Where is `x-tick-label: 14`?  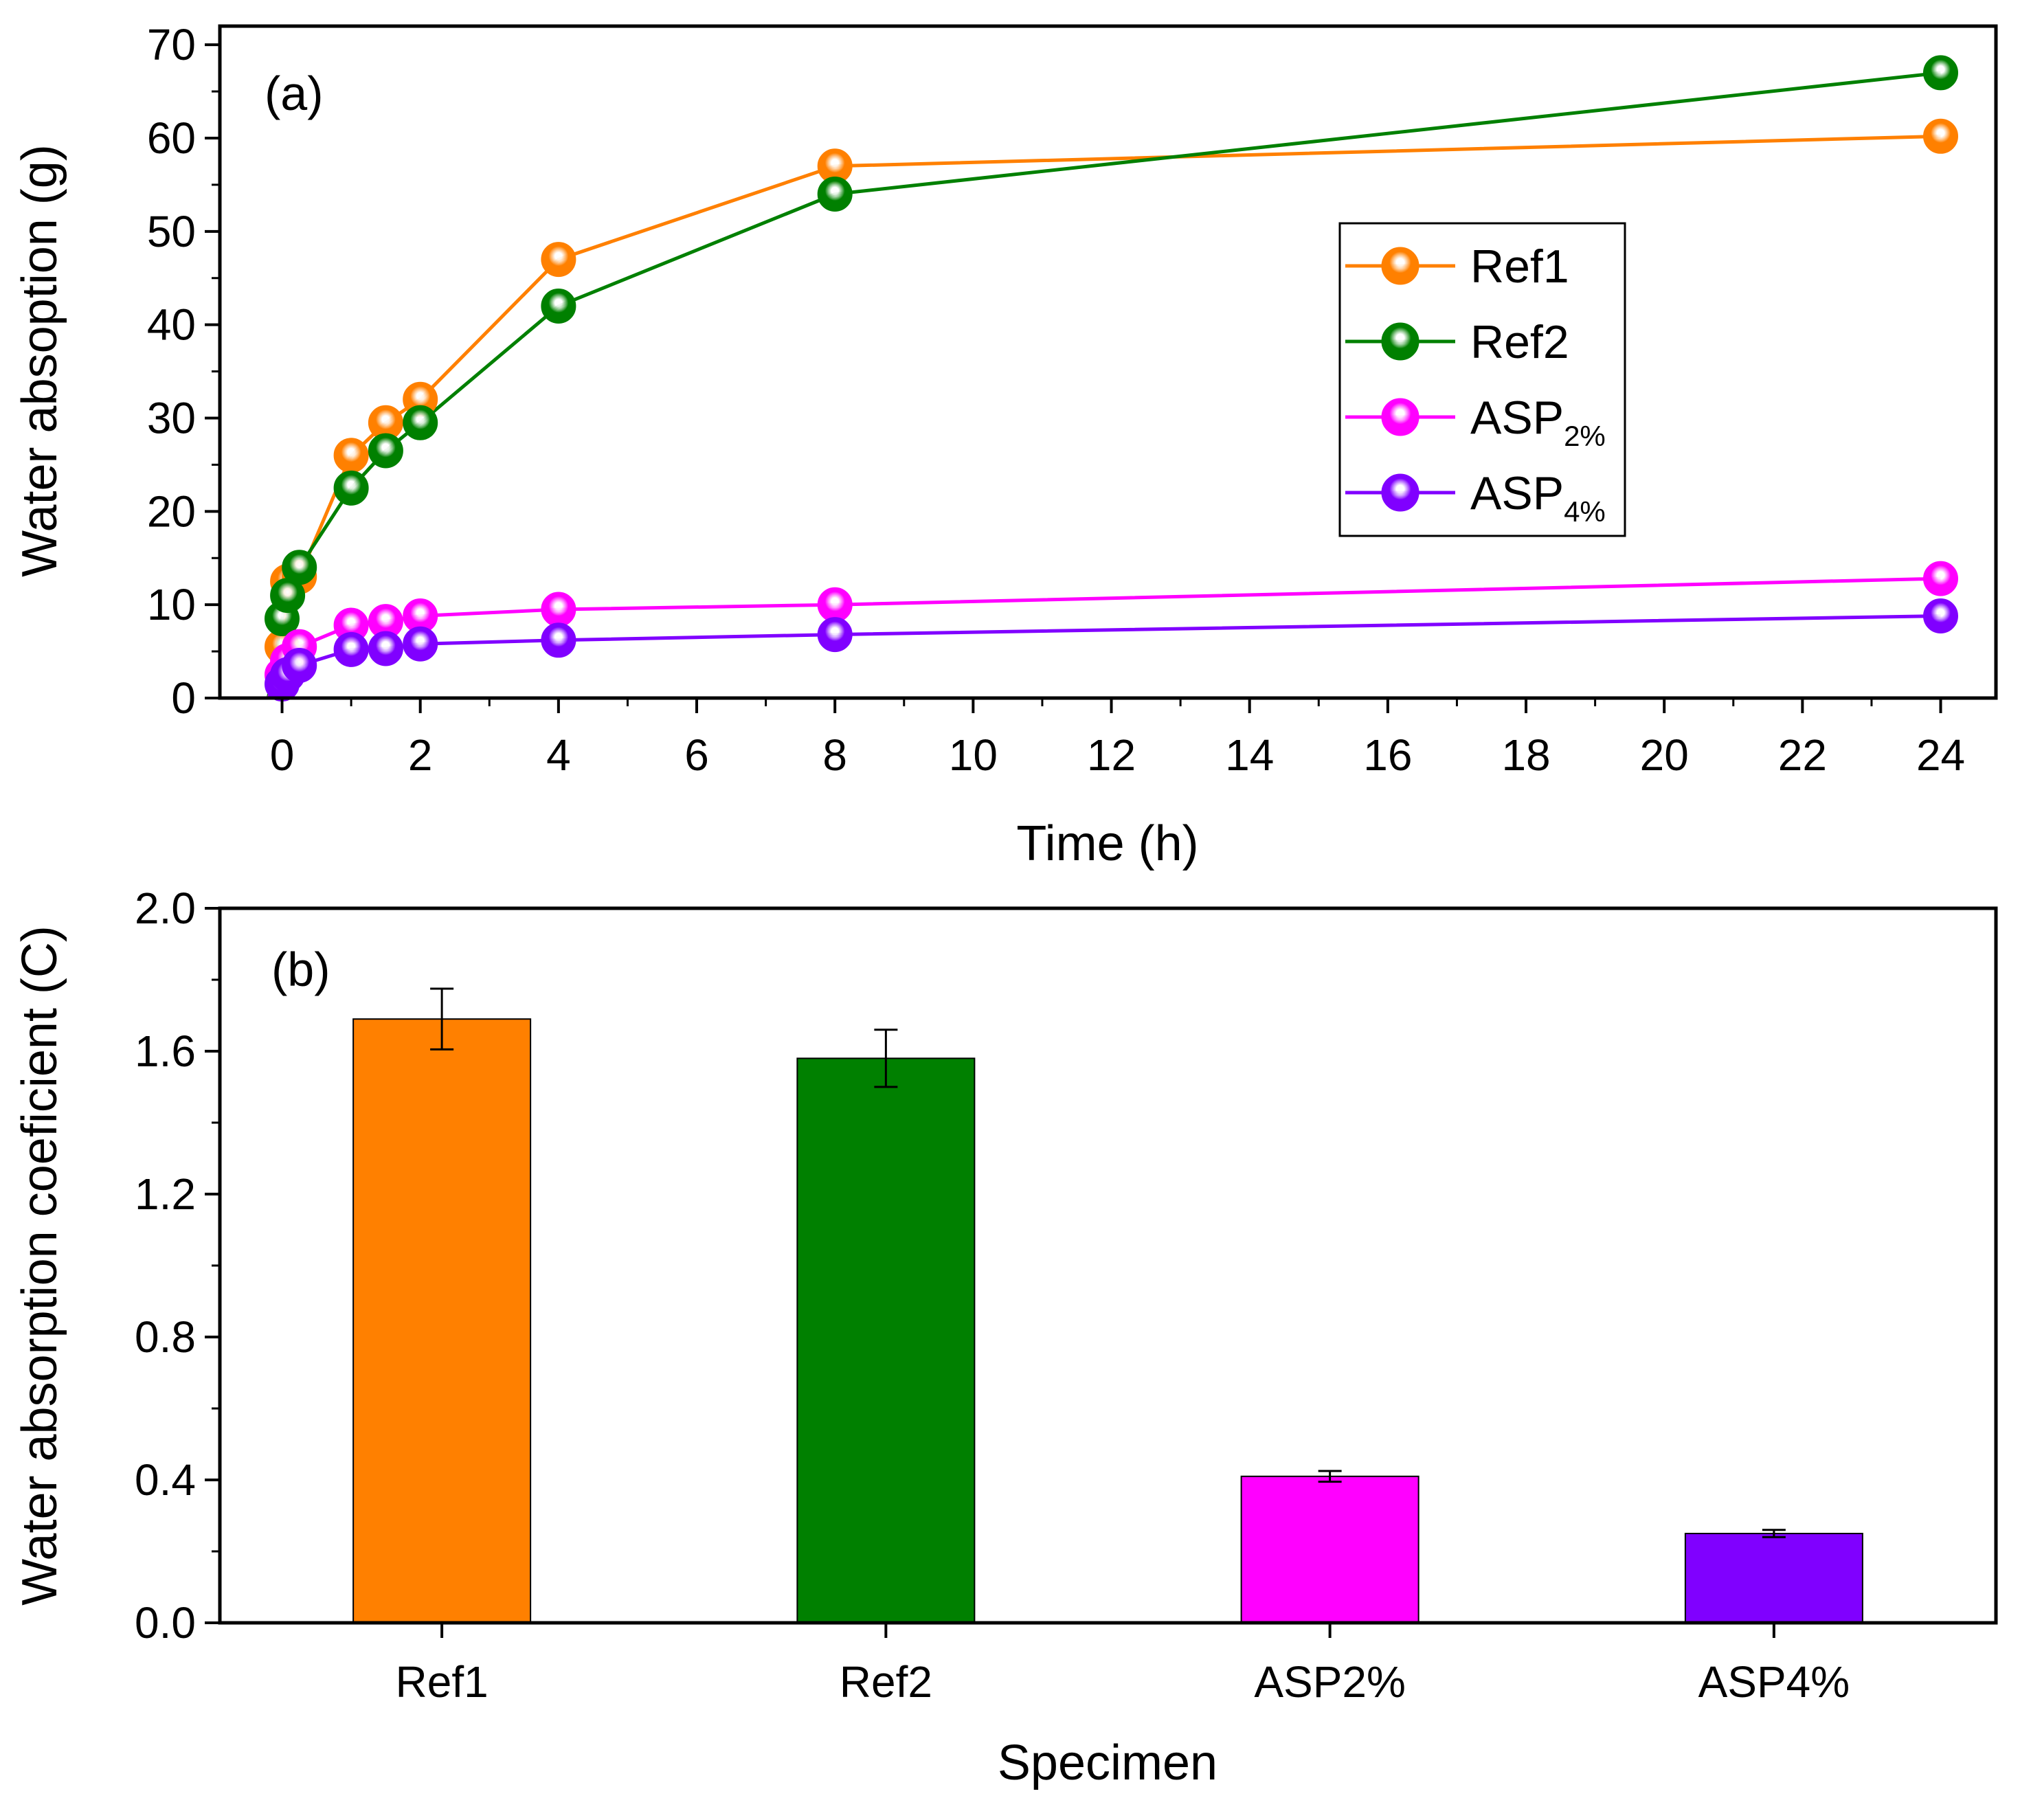
x-tick-label: 14 is located at coordinates (1249, 755).